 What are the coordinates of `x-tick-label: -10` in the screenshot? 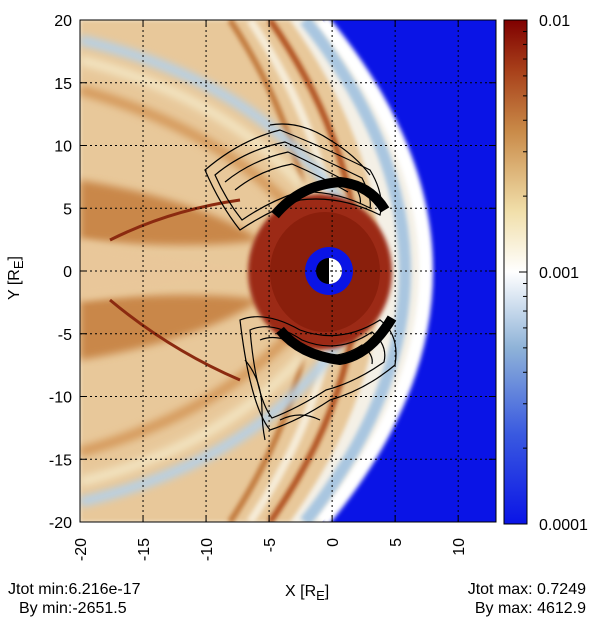 It's located at (207, 549).